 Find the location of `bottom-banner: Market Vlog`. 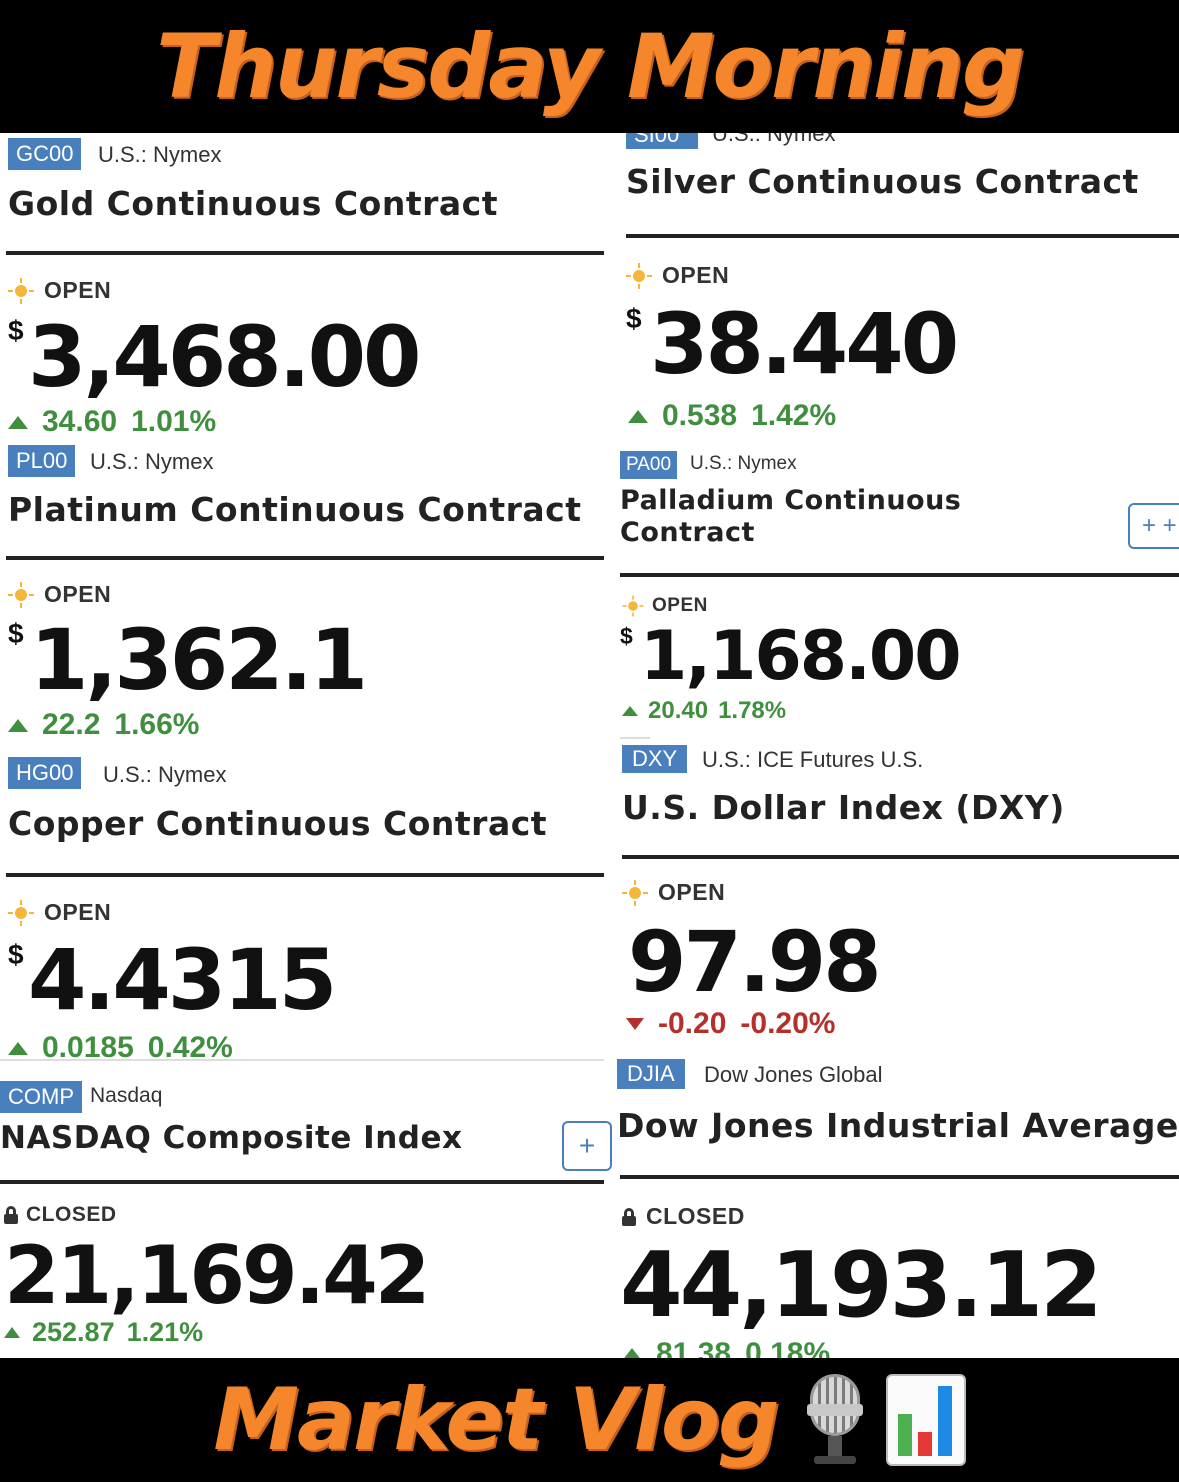

bottom-banner: Market Vlog is located at coordinates (589, 1420).